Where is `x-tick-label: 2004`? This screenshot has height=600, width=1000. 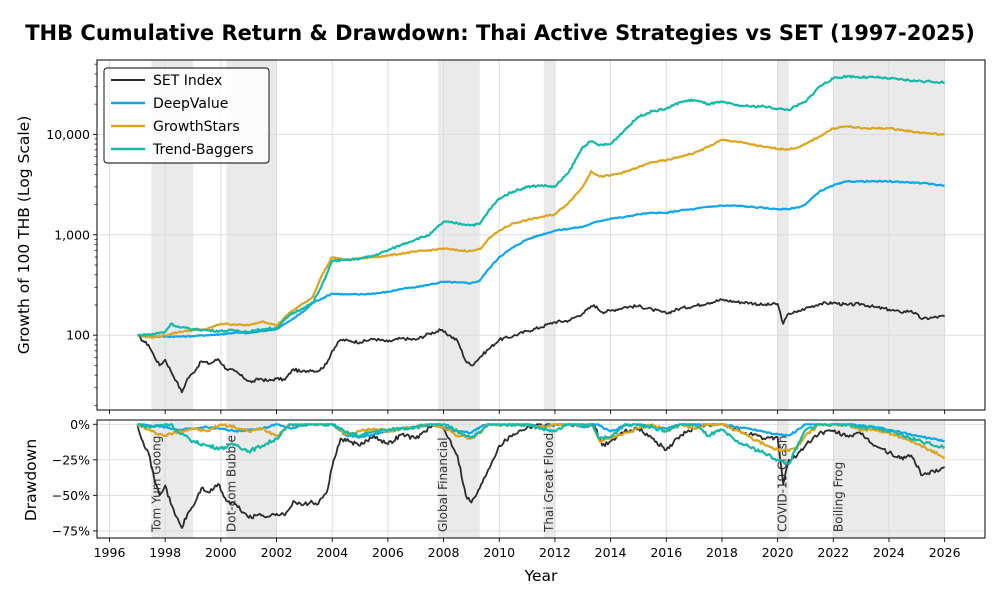 x-tick-label: 2004 is located at coordinates (332, 552).